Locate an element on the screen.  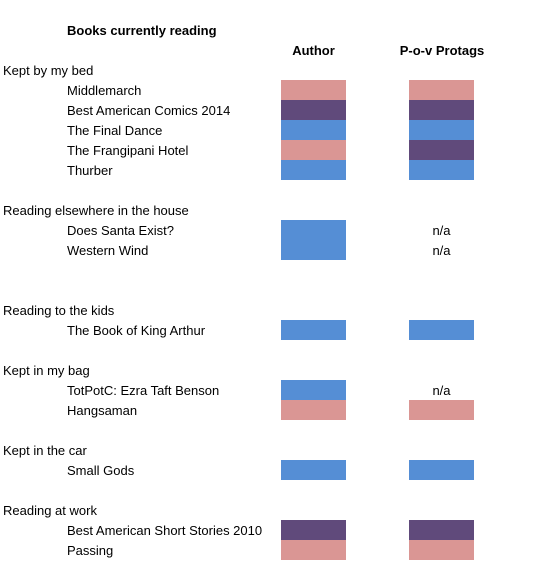
section-label-work: Reading at work is located at coordinates (50, 510).